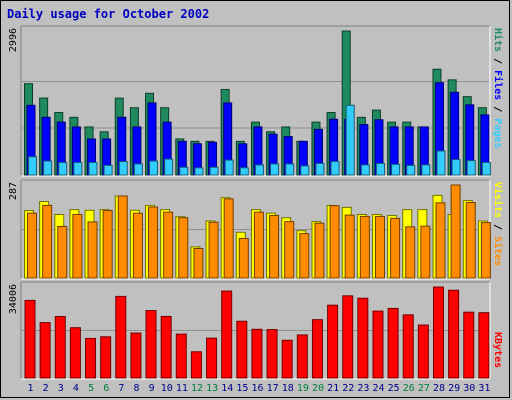  I want to click on legend: KBytes, so click(497, 350).